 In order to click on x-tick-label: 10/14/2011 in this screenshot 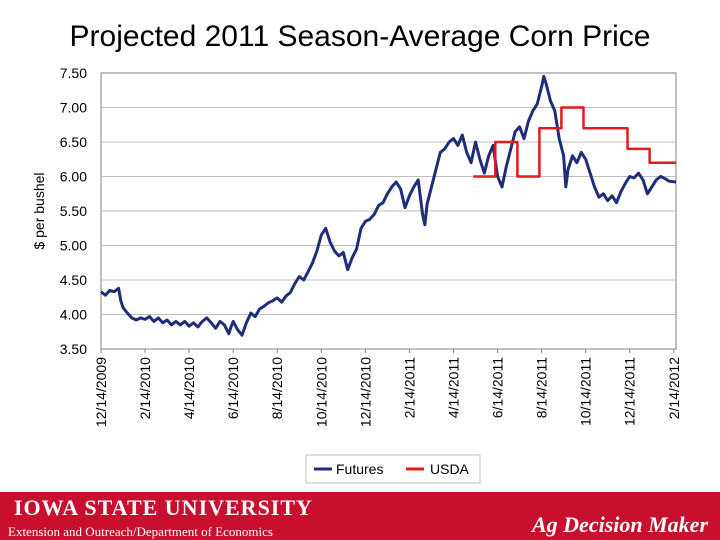, I will do `click(586, 391)`.